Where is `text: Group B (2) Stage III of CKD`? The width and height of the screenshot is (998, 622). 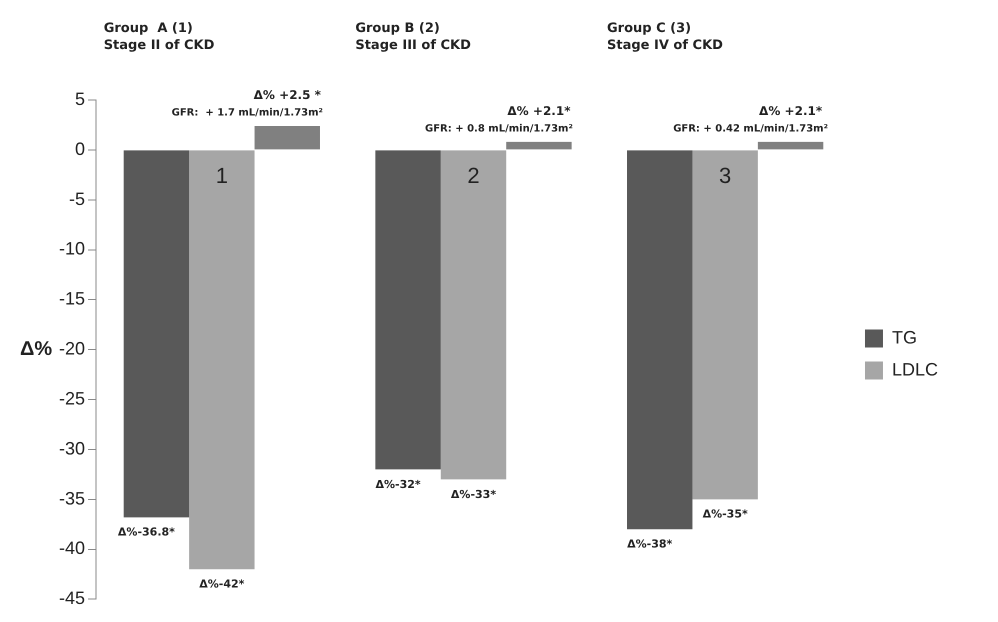
text: Group B (2) Stage III of CKD is located at coordinates (413, 36).